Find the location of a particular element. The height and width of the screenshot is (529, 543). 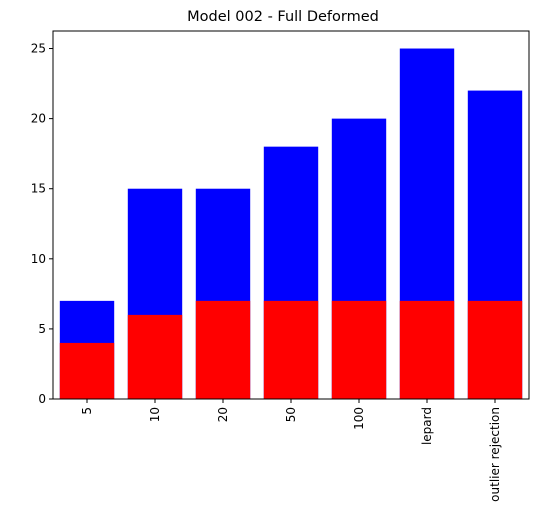

y-tick-label: 10 is located at coordinates (38, 259).